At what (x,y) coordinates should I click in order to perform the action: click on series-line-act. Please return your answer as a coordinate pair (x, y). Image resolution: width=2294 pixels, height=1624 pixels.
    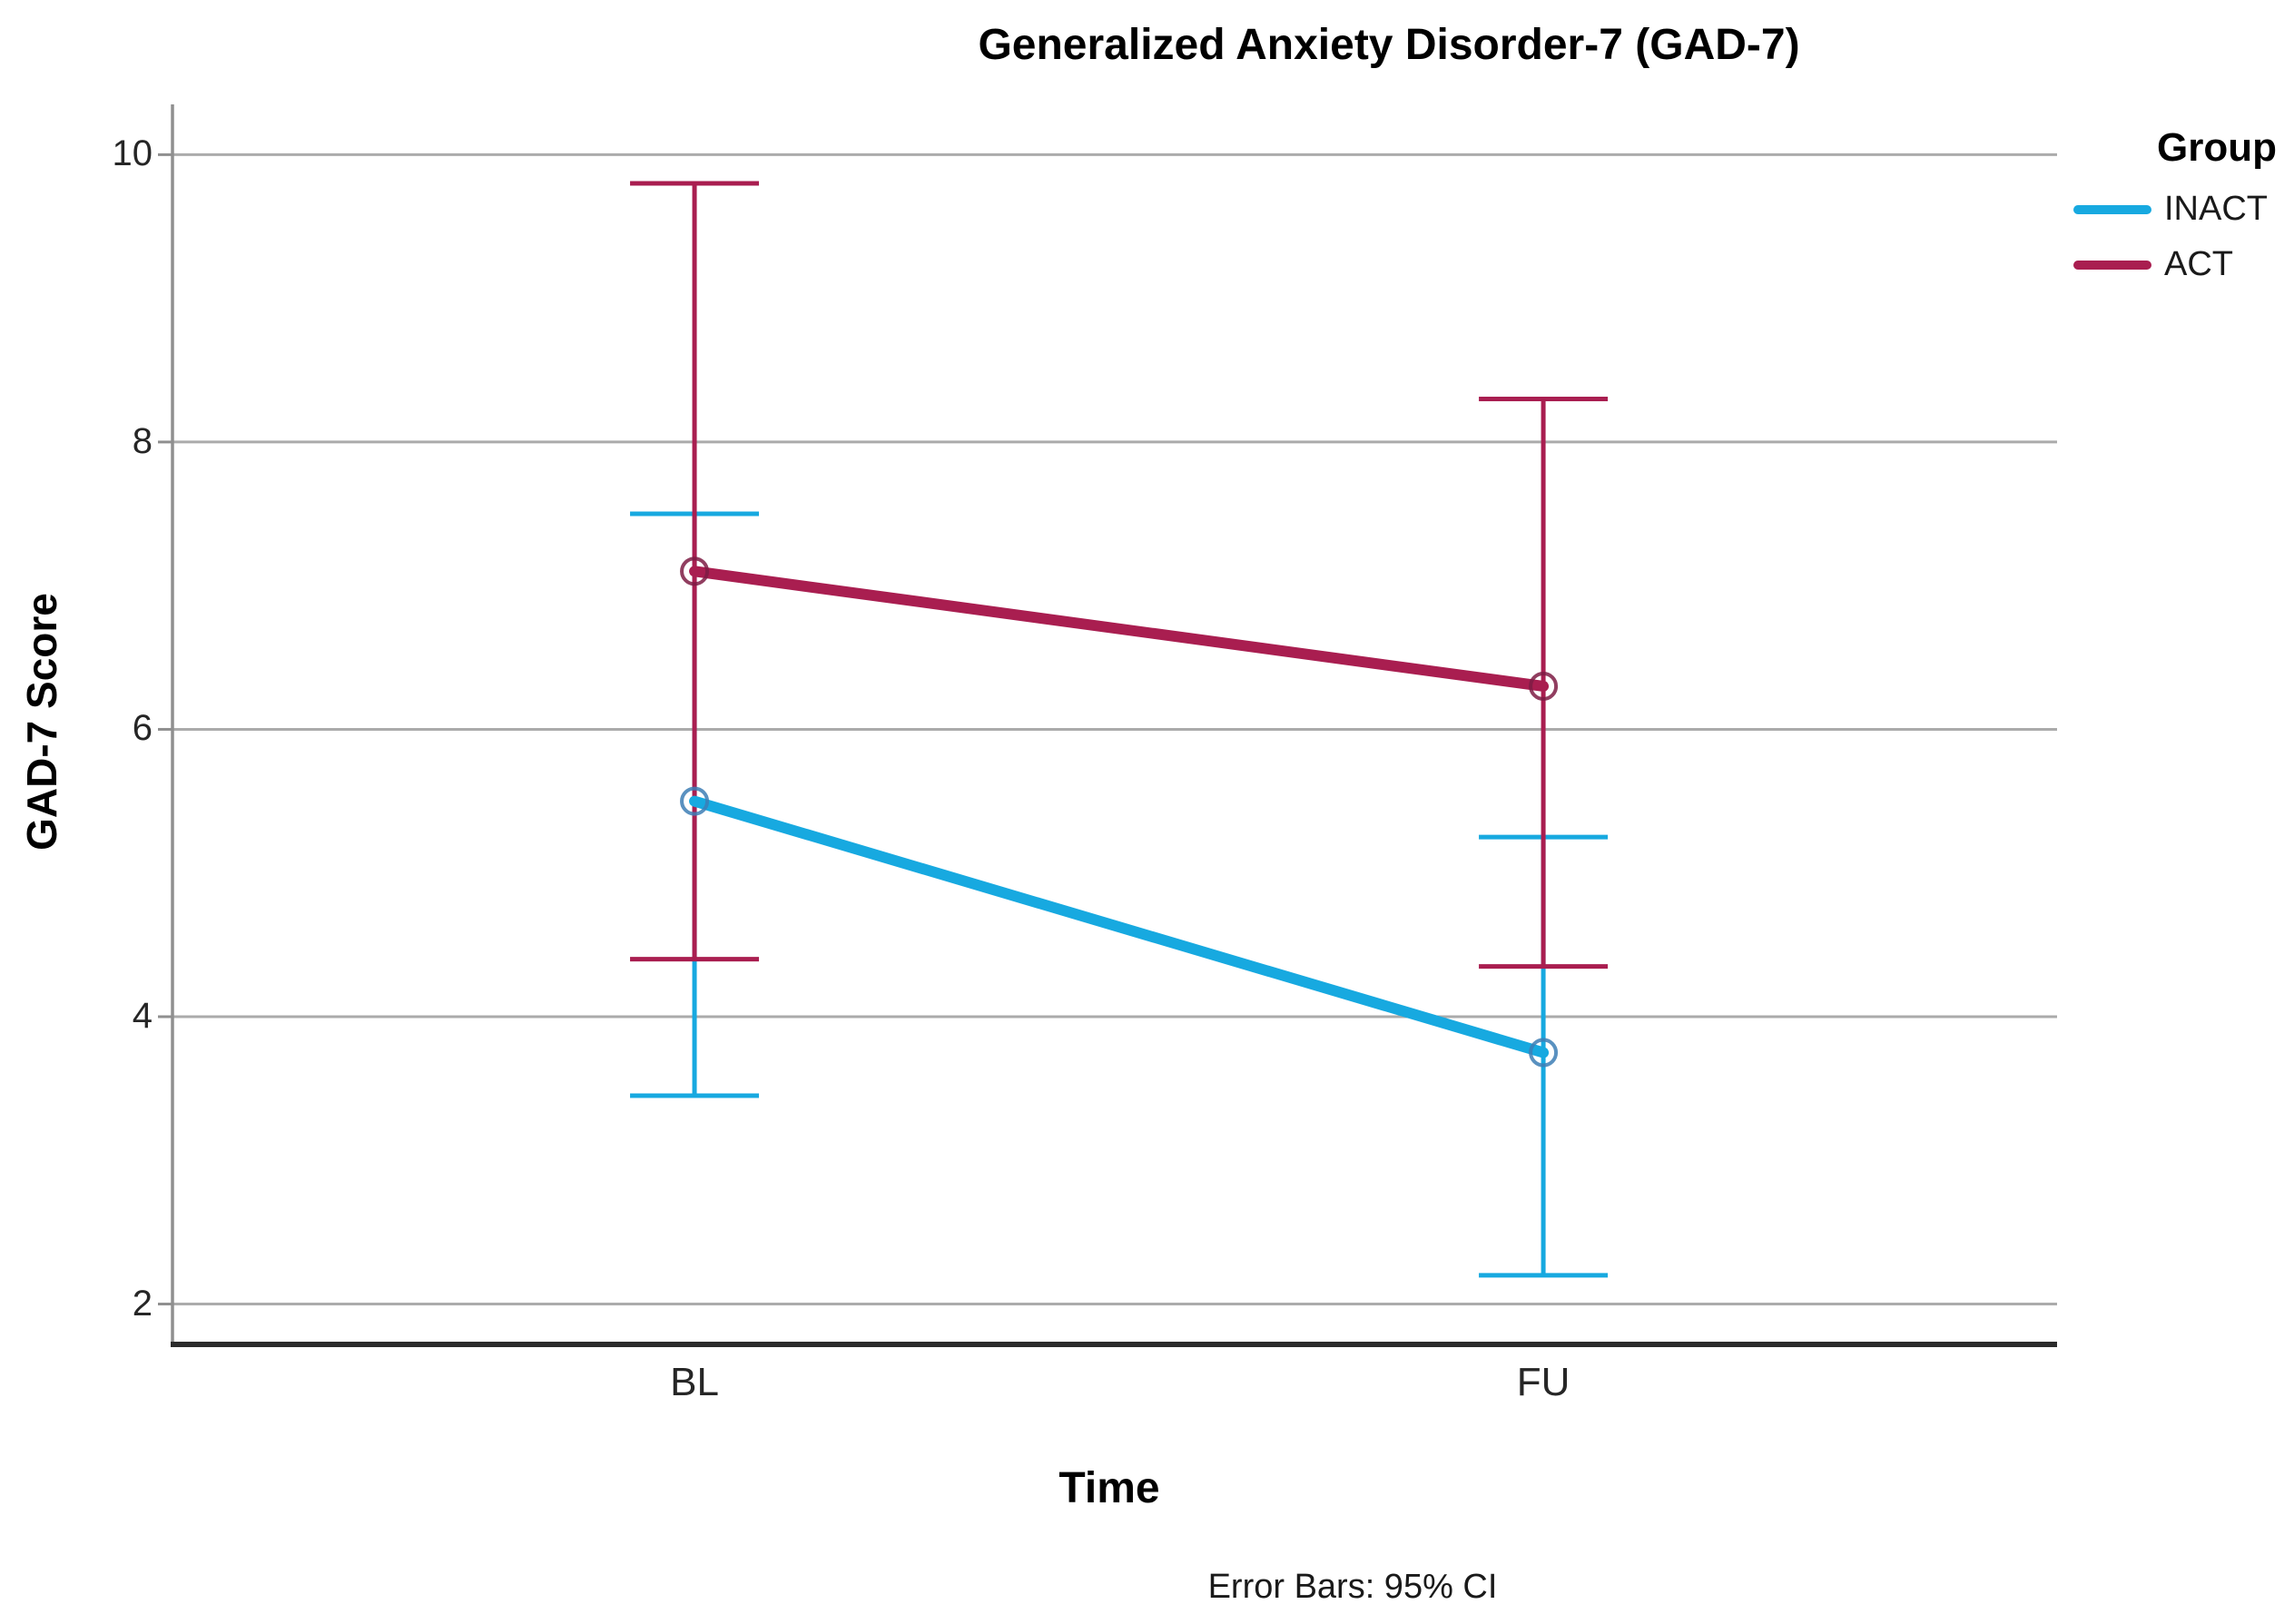
    Looking at the image, I should click on (1119, 629).